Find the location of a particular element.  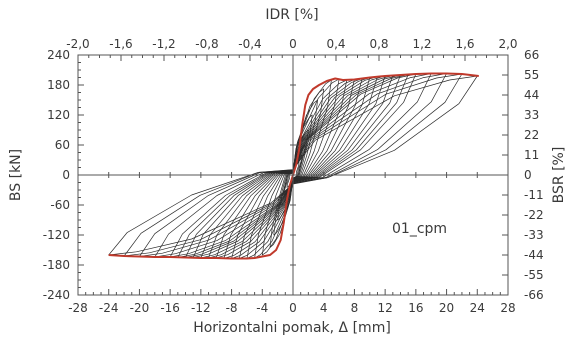

x-tick-label: 8 is located at coordinates (355, 308).